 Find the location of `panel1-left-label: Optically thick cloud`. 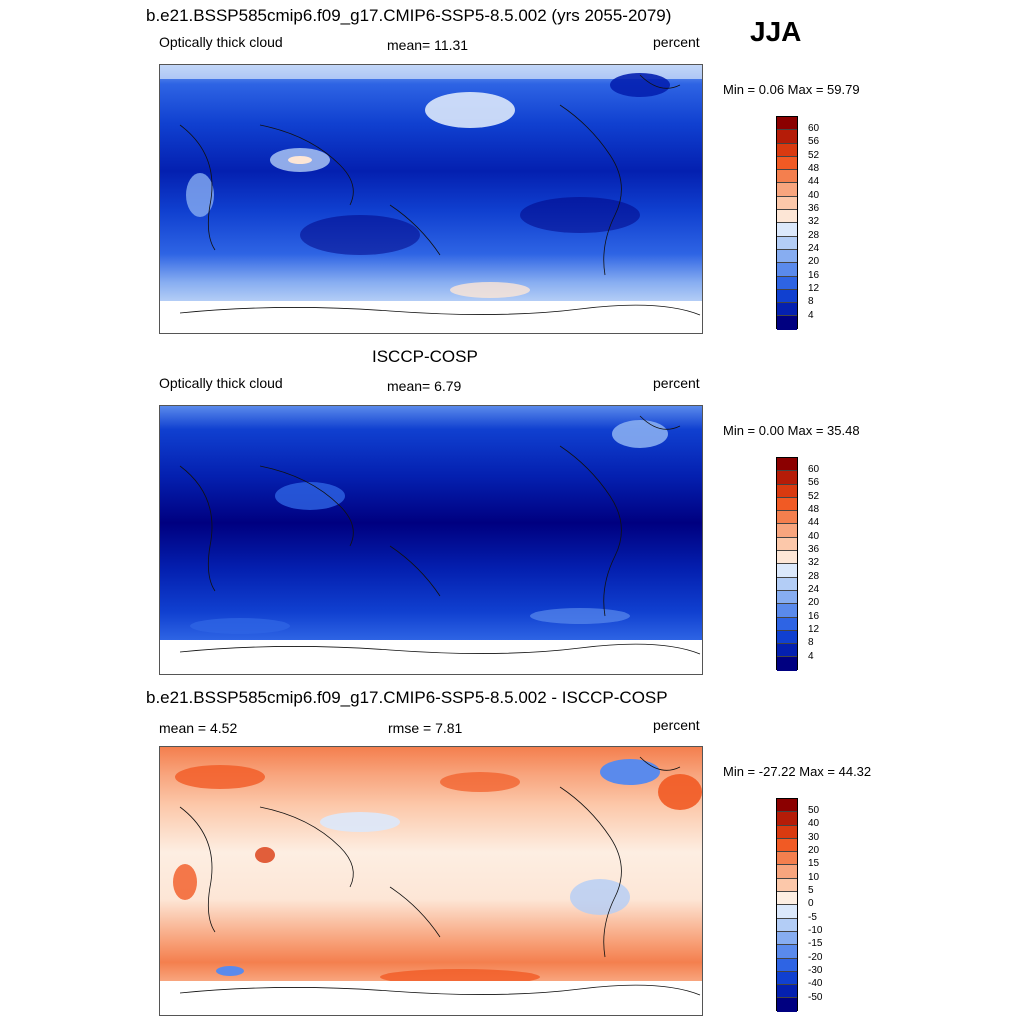

panel1-left-label: Optically thick cloud is located at coordinates (221, 42).